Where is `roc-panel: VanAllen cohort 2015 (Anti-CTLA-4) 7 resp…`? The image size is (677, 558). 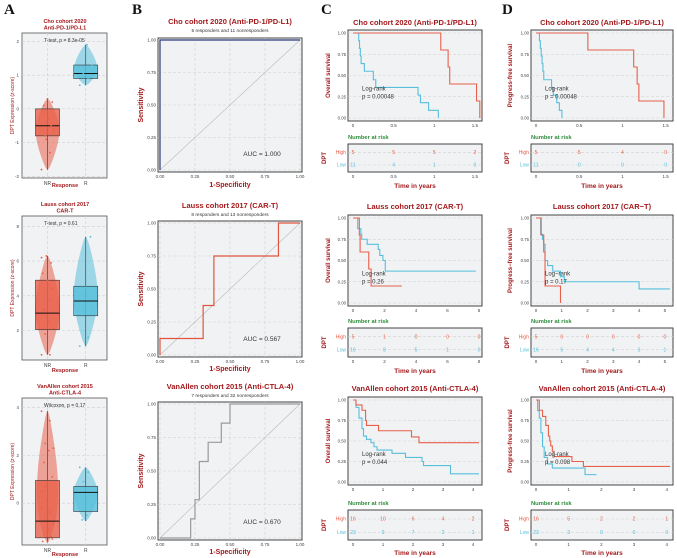
roc-panel: VanAllen cohort 2015 (Anti-CTLA-4) 7 resp… is located at coordinates (221, 469).